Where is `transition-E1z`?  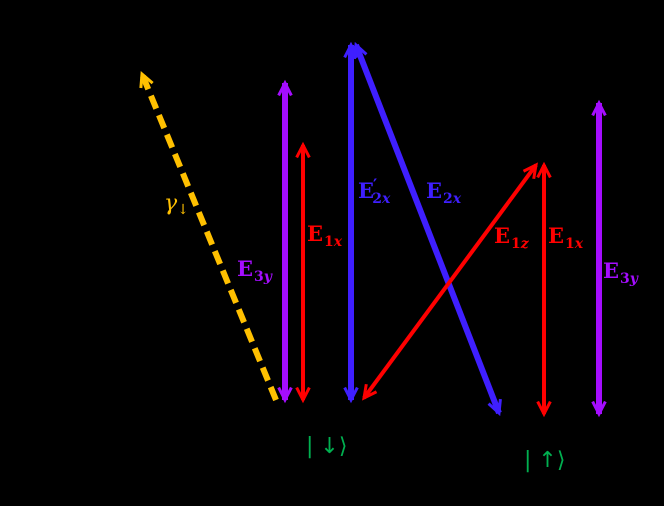
transition-E1z is located at coordinates (450, 281).